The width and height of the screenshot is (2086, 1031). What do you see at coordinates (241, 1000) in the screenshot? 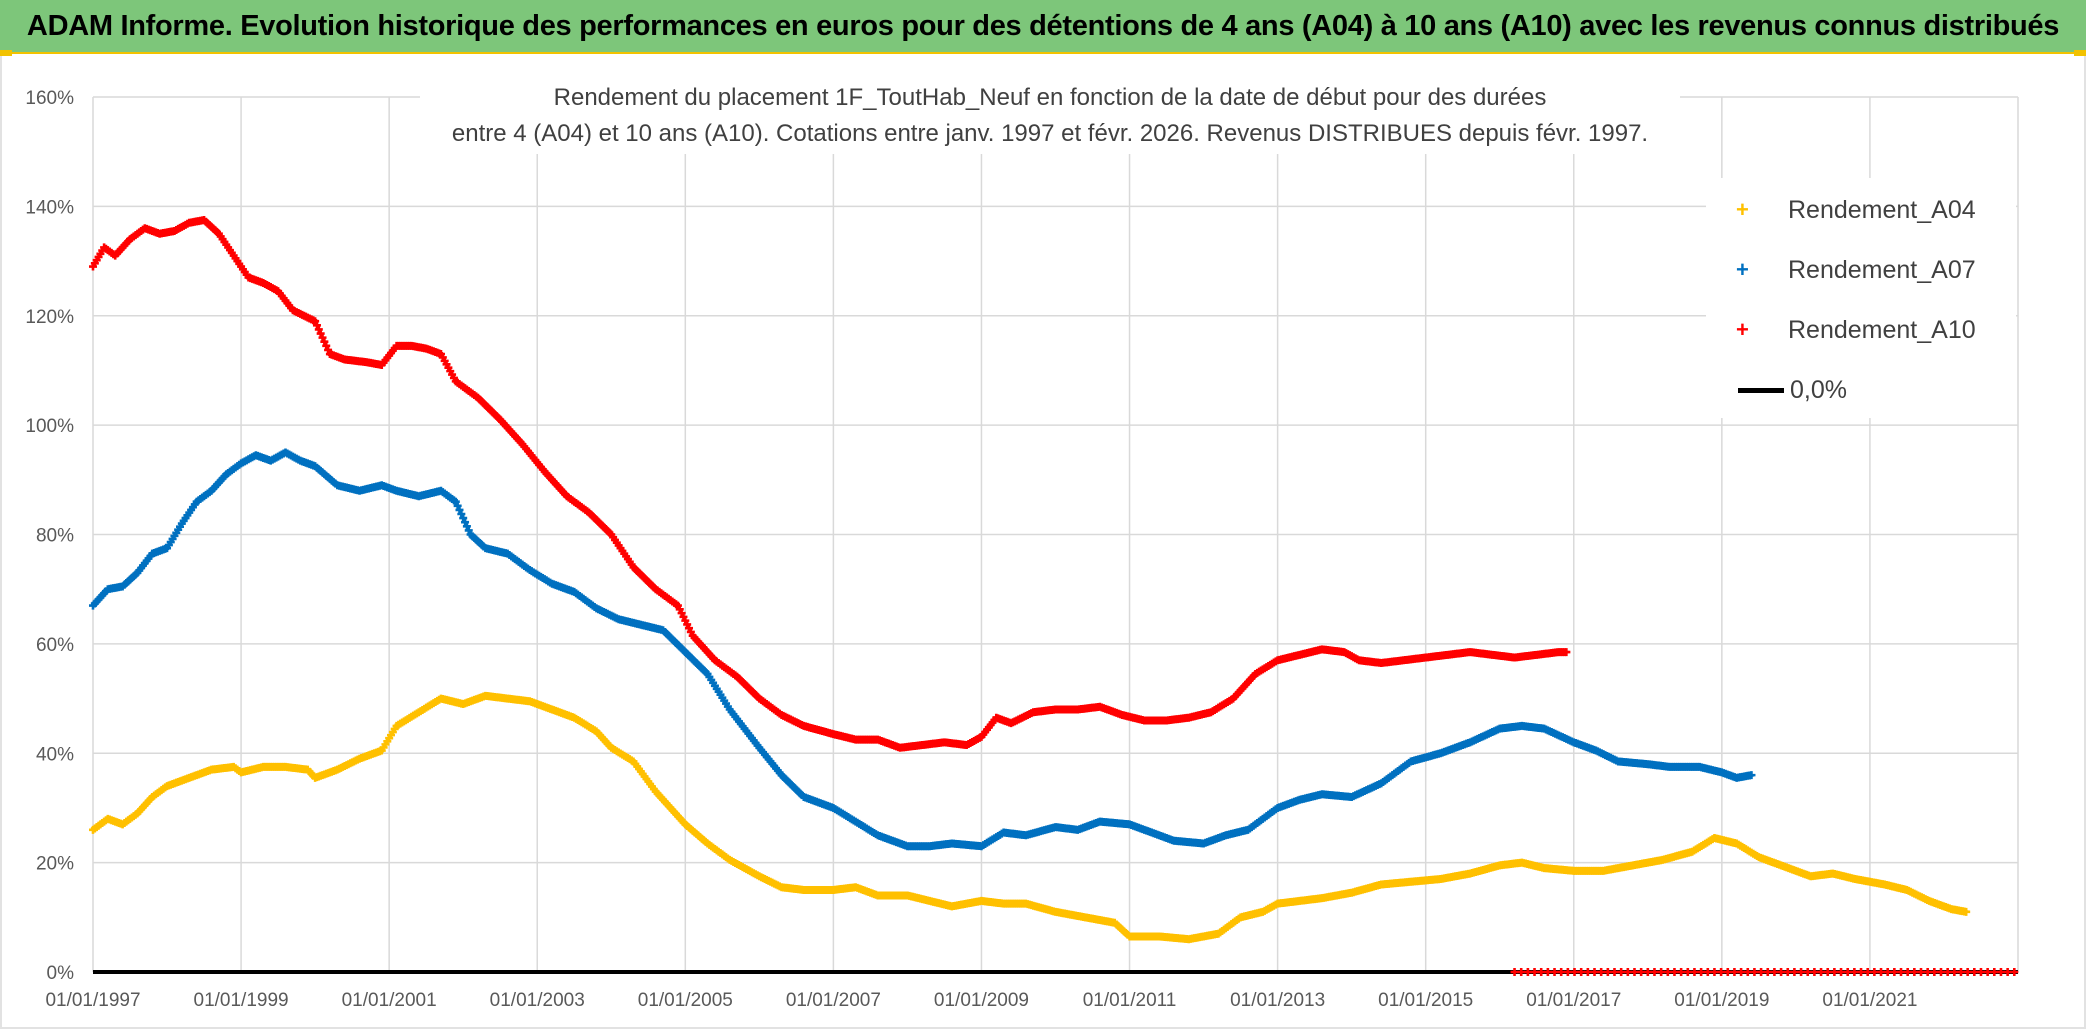
I see `x-tick-label: 01/01/1999` at bounding box center [241, 1000].